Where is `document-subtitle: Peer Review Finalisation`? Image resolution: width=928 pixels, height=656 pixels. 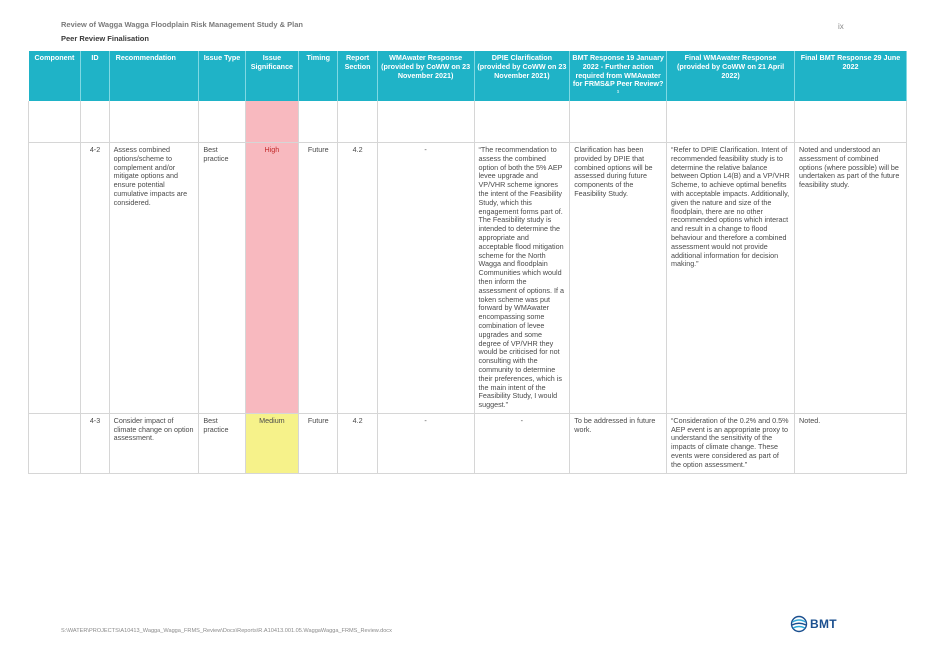
document-subtitle: Peer Review Finalisation is located at coordinates (105, 38).